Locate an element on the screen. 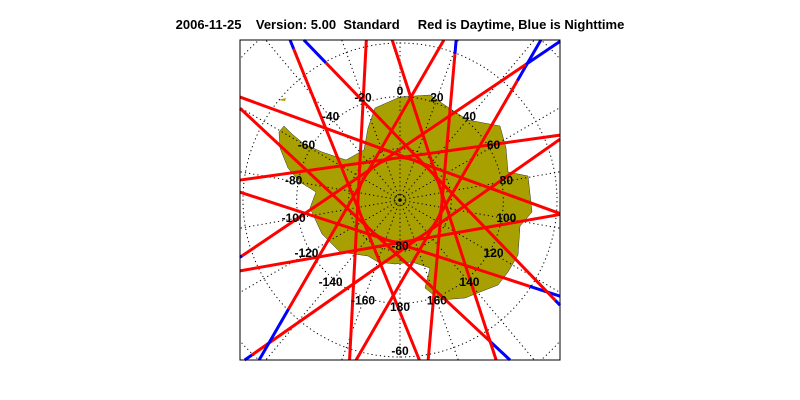 This screenshot has width=800, height=400. title-mode: Standard is located at coordinates (371, 24).